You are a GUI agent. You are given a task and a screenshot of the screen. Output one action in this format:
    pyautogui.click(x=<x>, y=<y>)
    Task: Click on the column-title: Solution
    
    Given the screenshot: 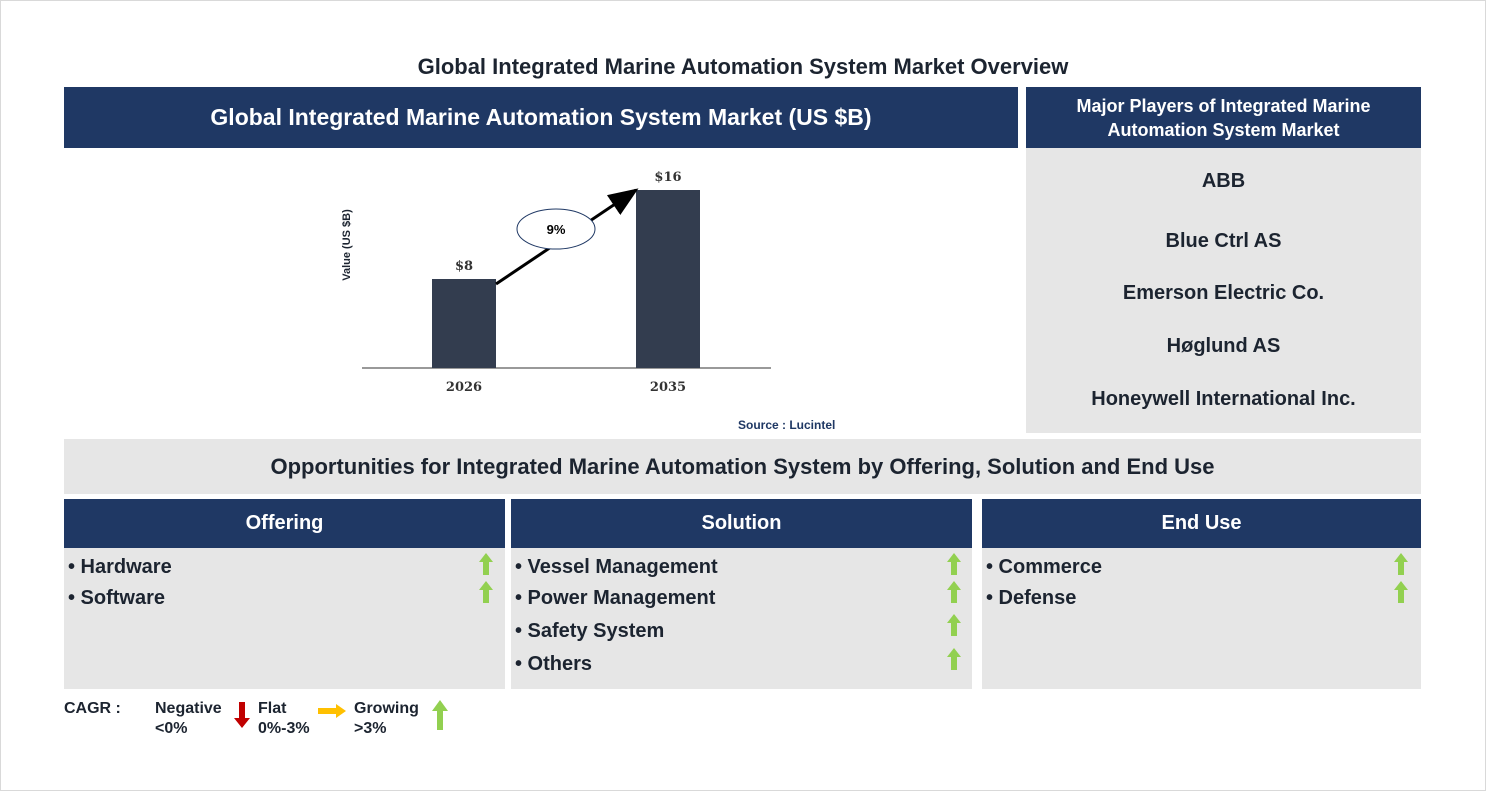 What is the action you would take?
    pyautogui.click(x=741, y=523)
    